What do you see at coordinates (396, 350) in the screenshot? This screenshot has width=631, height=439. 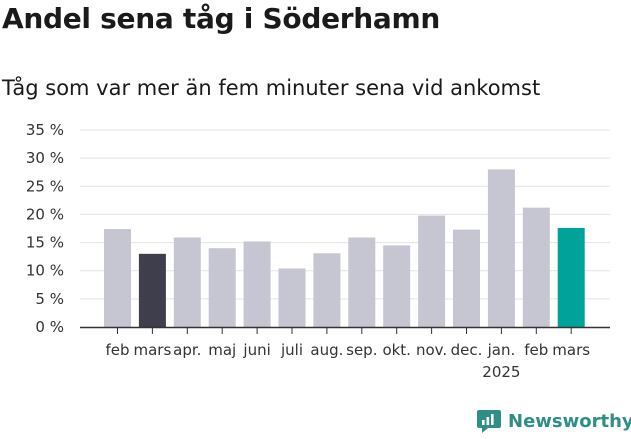 I see `x-tick-label: okt.` at bounding box center [396, 350].